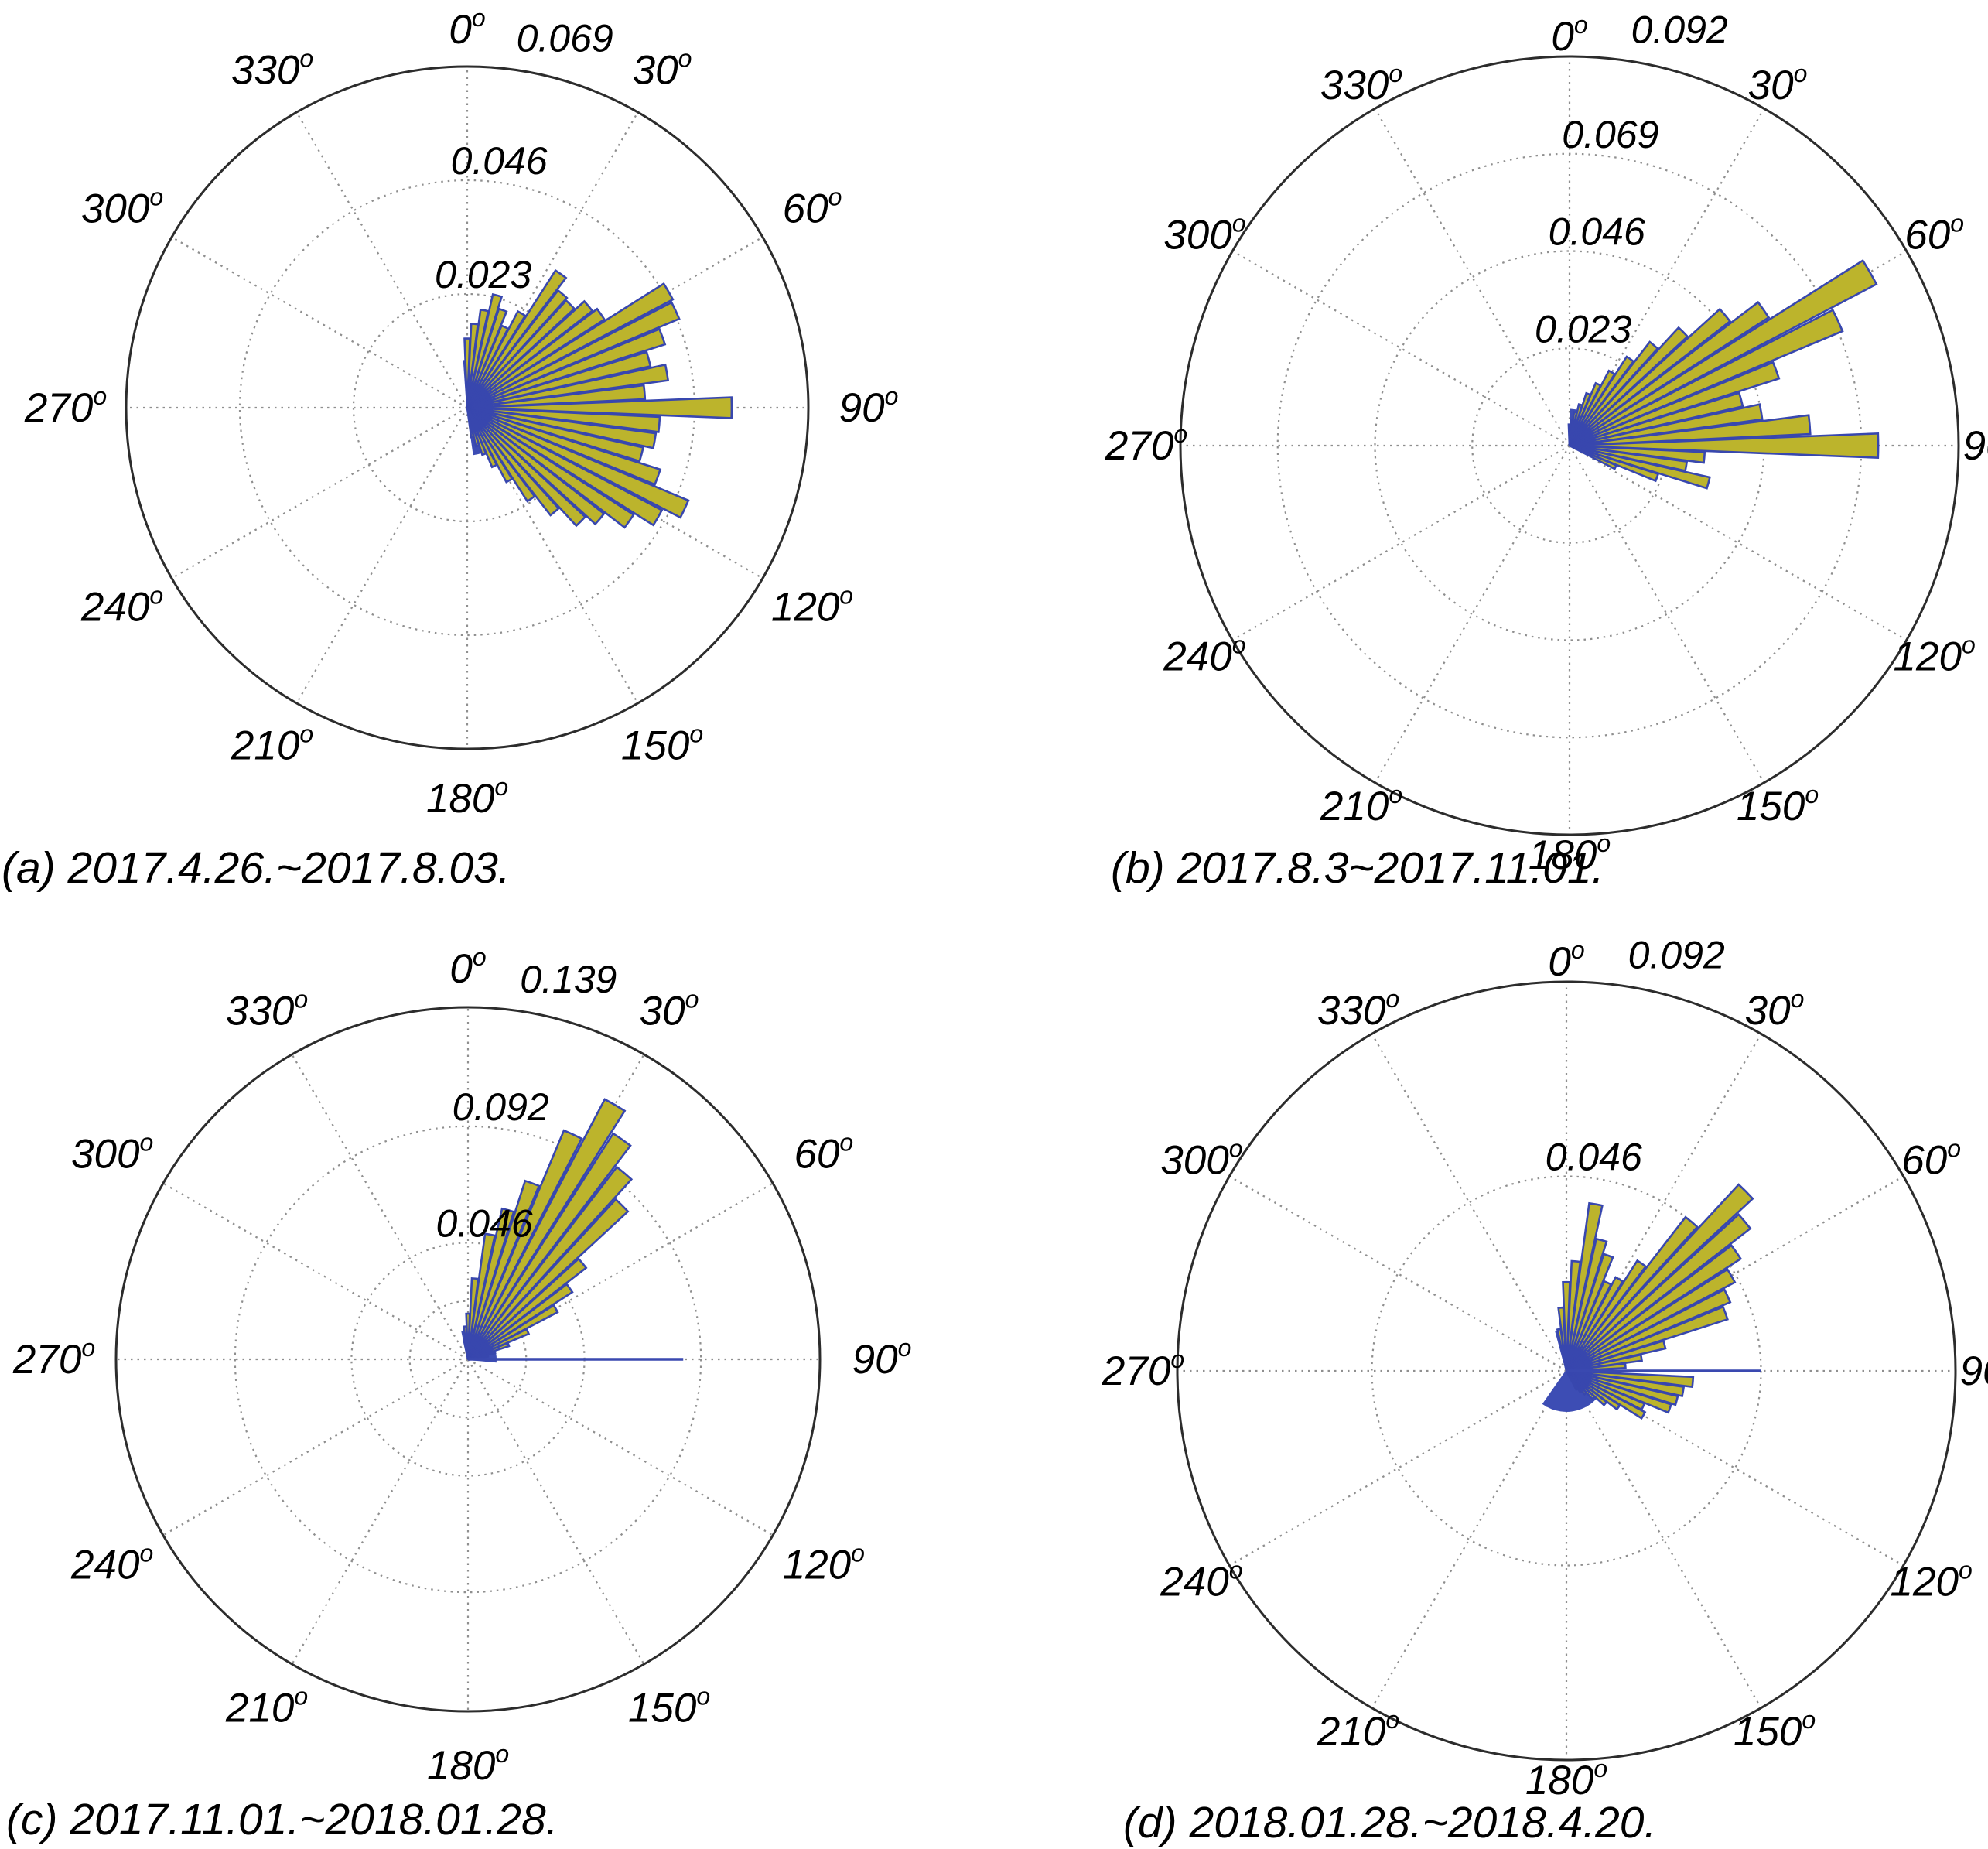 The image size is (1988, 1849). Describe the element at coordinates (806, 607) in the screenshot. I see `angle-tick-number: 120` at that location.